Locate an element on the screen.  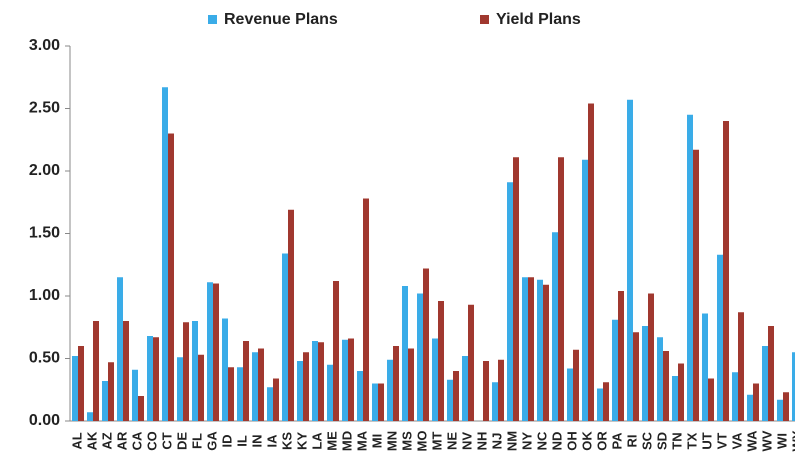
x-tick-label: OH is located at coordinates (571, 441).